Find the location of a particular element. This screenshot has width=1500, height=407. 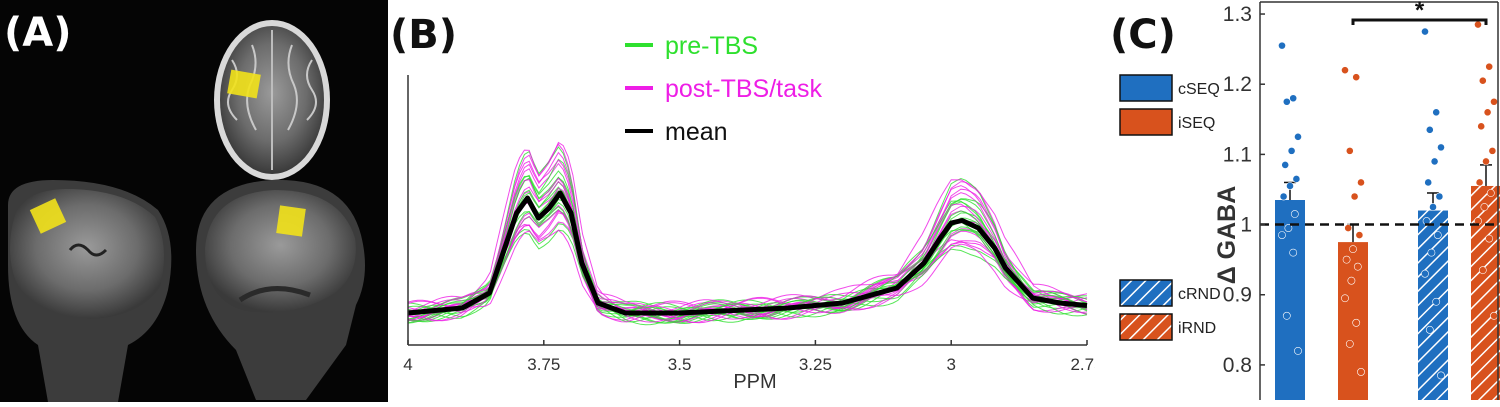

coronal-slice is located at coordinates (90, 291).